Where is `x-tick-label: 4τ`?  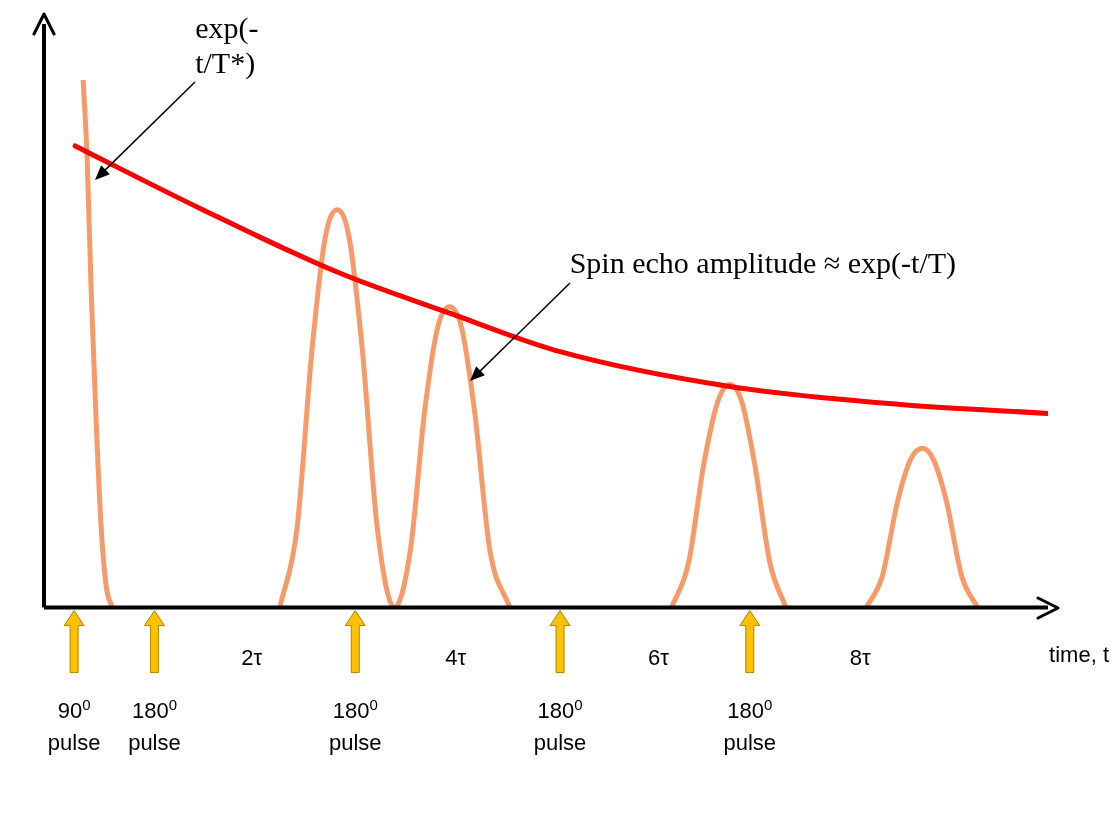
x-tick-label: 4τ is located at coordinates (456, 657).